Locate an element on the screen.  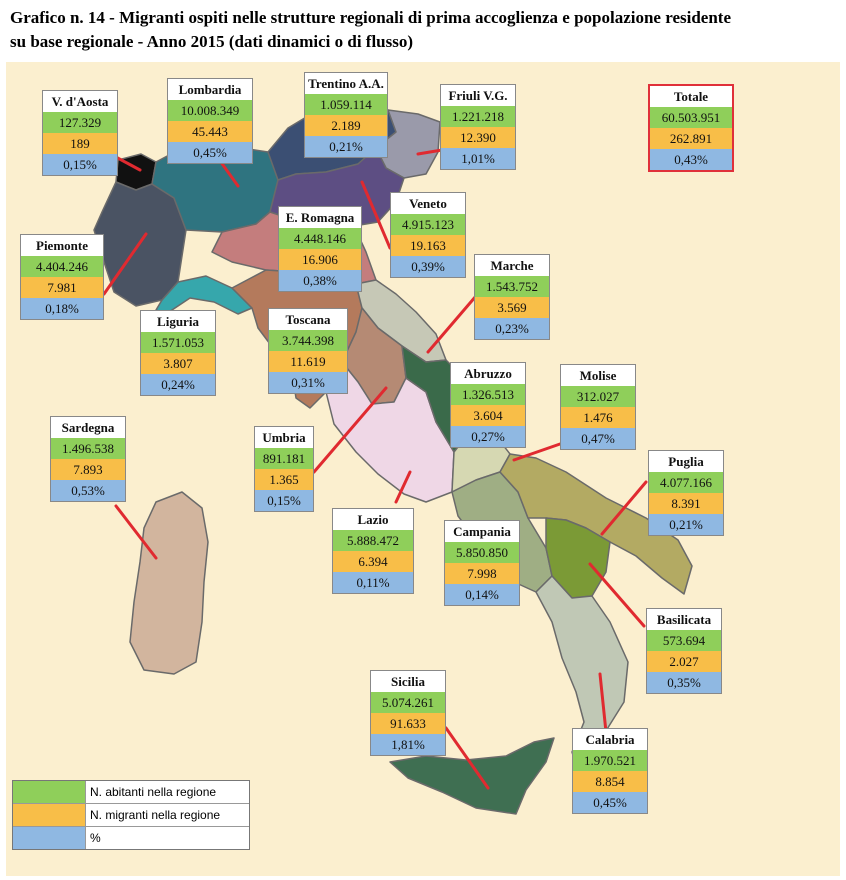
region-population: 5.074.261 is located at coordinates (408, 702).